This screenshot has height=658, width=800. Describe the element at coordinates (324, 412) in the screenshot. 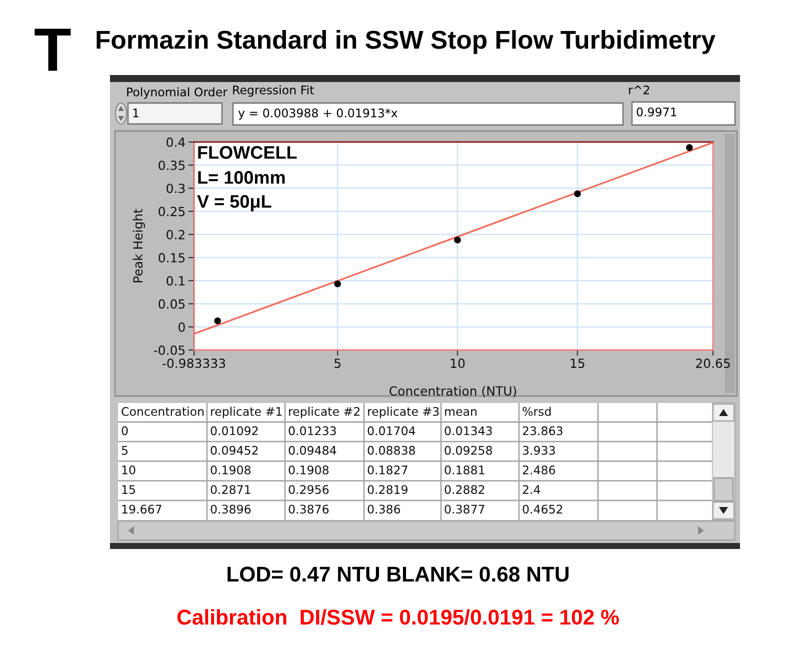

I see `category-label: replicate #2` at that location.